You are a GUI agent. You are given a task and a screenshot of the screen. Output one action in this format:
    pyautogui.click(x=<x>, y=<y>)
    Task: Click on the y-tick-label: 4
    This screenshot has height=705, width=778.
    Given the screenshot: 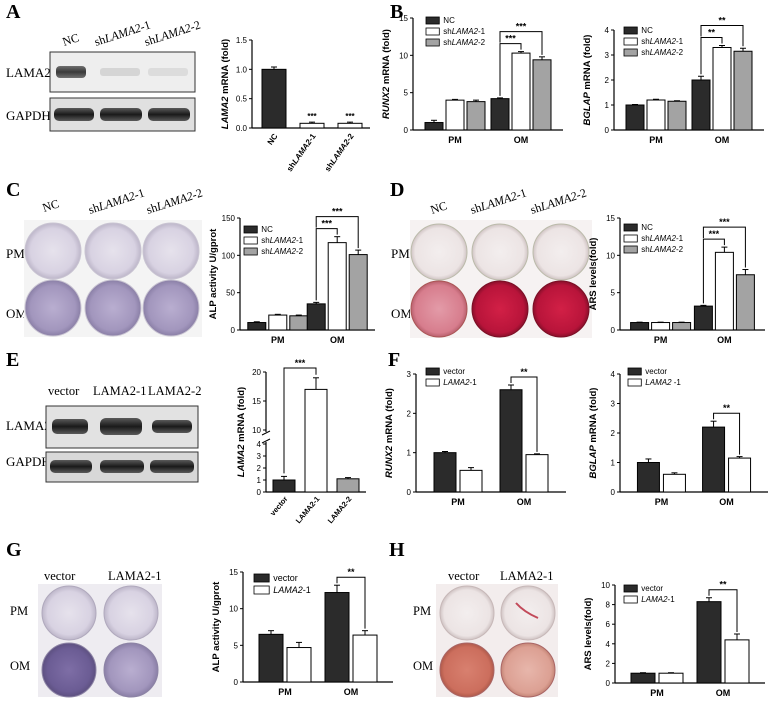 What is the action you would take?
    pyautogui.click(x=613, y=374)
    